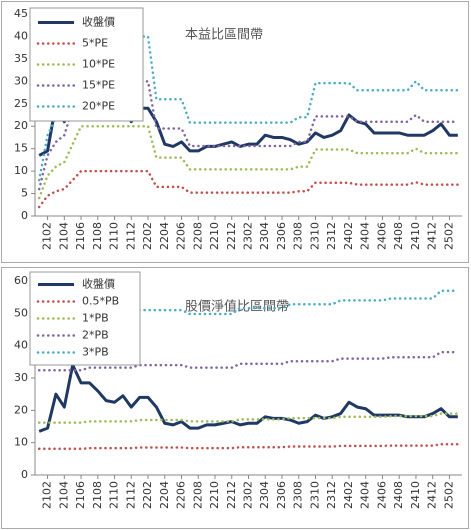  What do you see at coordinates (21, 280) in the screenshot?
I see `y-tick-label: 60` at bounding box center [21, 280].